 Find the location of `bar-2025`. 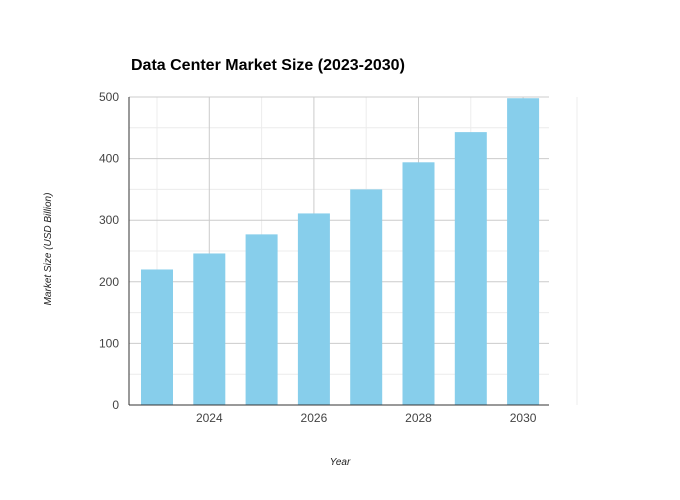

bar-2025 is located at coordinates (261, 319).